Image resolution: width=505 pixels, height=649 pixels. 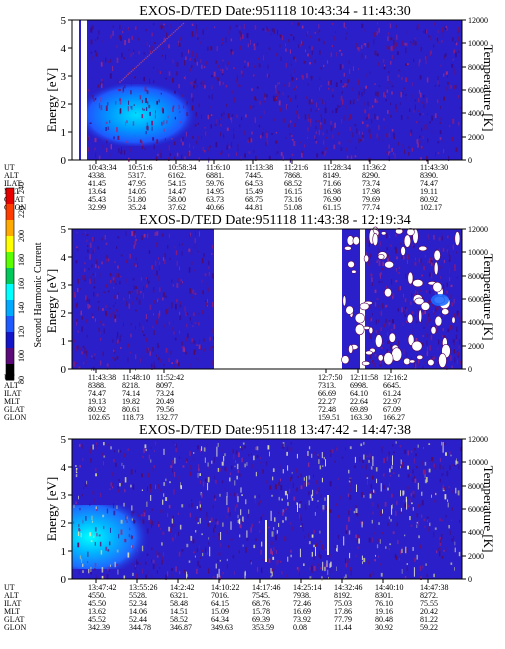 I want to click on panel-3-ytick: 5, so click(x=64, y=440).